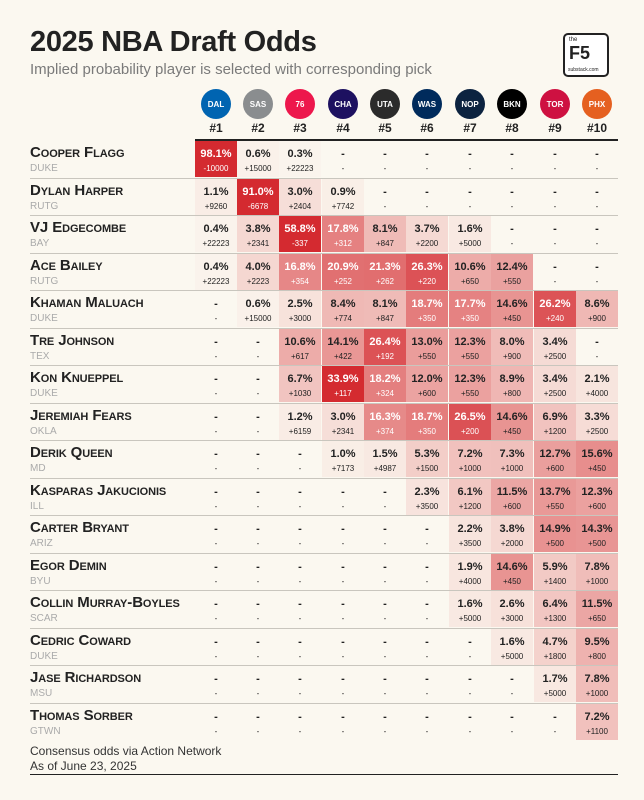 Image resolution: width=644 pixels, height=800 pixels. Describe the element at coordinates (343, 431) in the screenshot. I see `odds-value: +2341` at that location.